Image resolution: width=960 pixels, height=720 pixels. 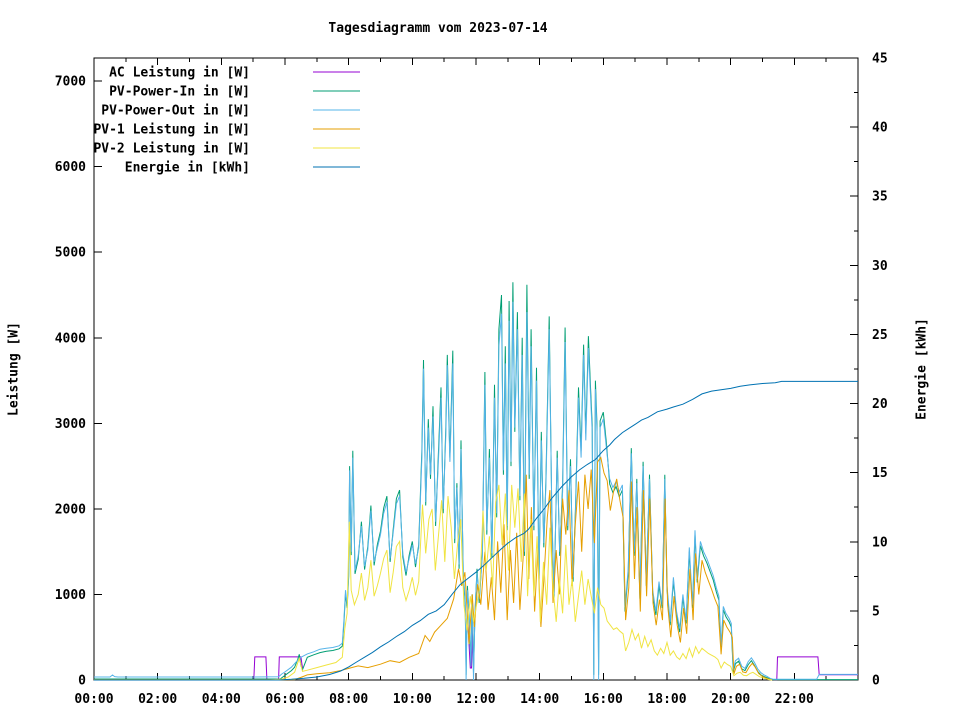 What do you see at coordinates (284, 699) in the screenshot?
I see `x-tick-label: 06:00` at bounding box center [284, 699].